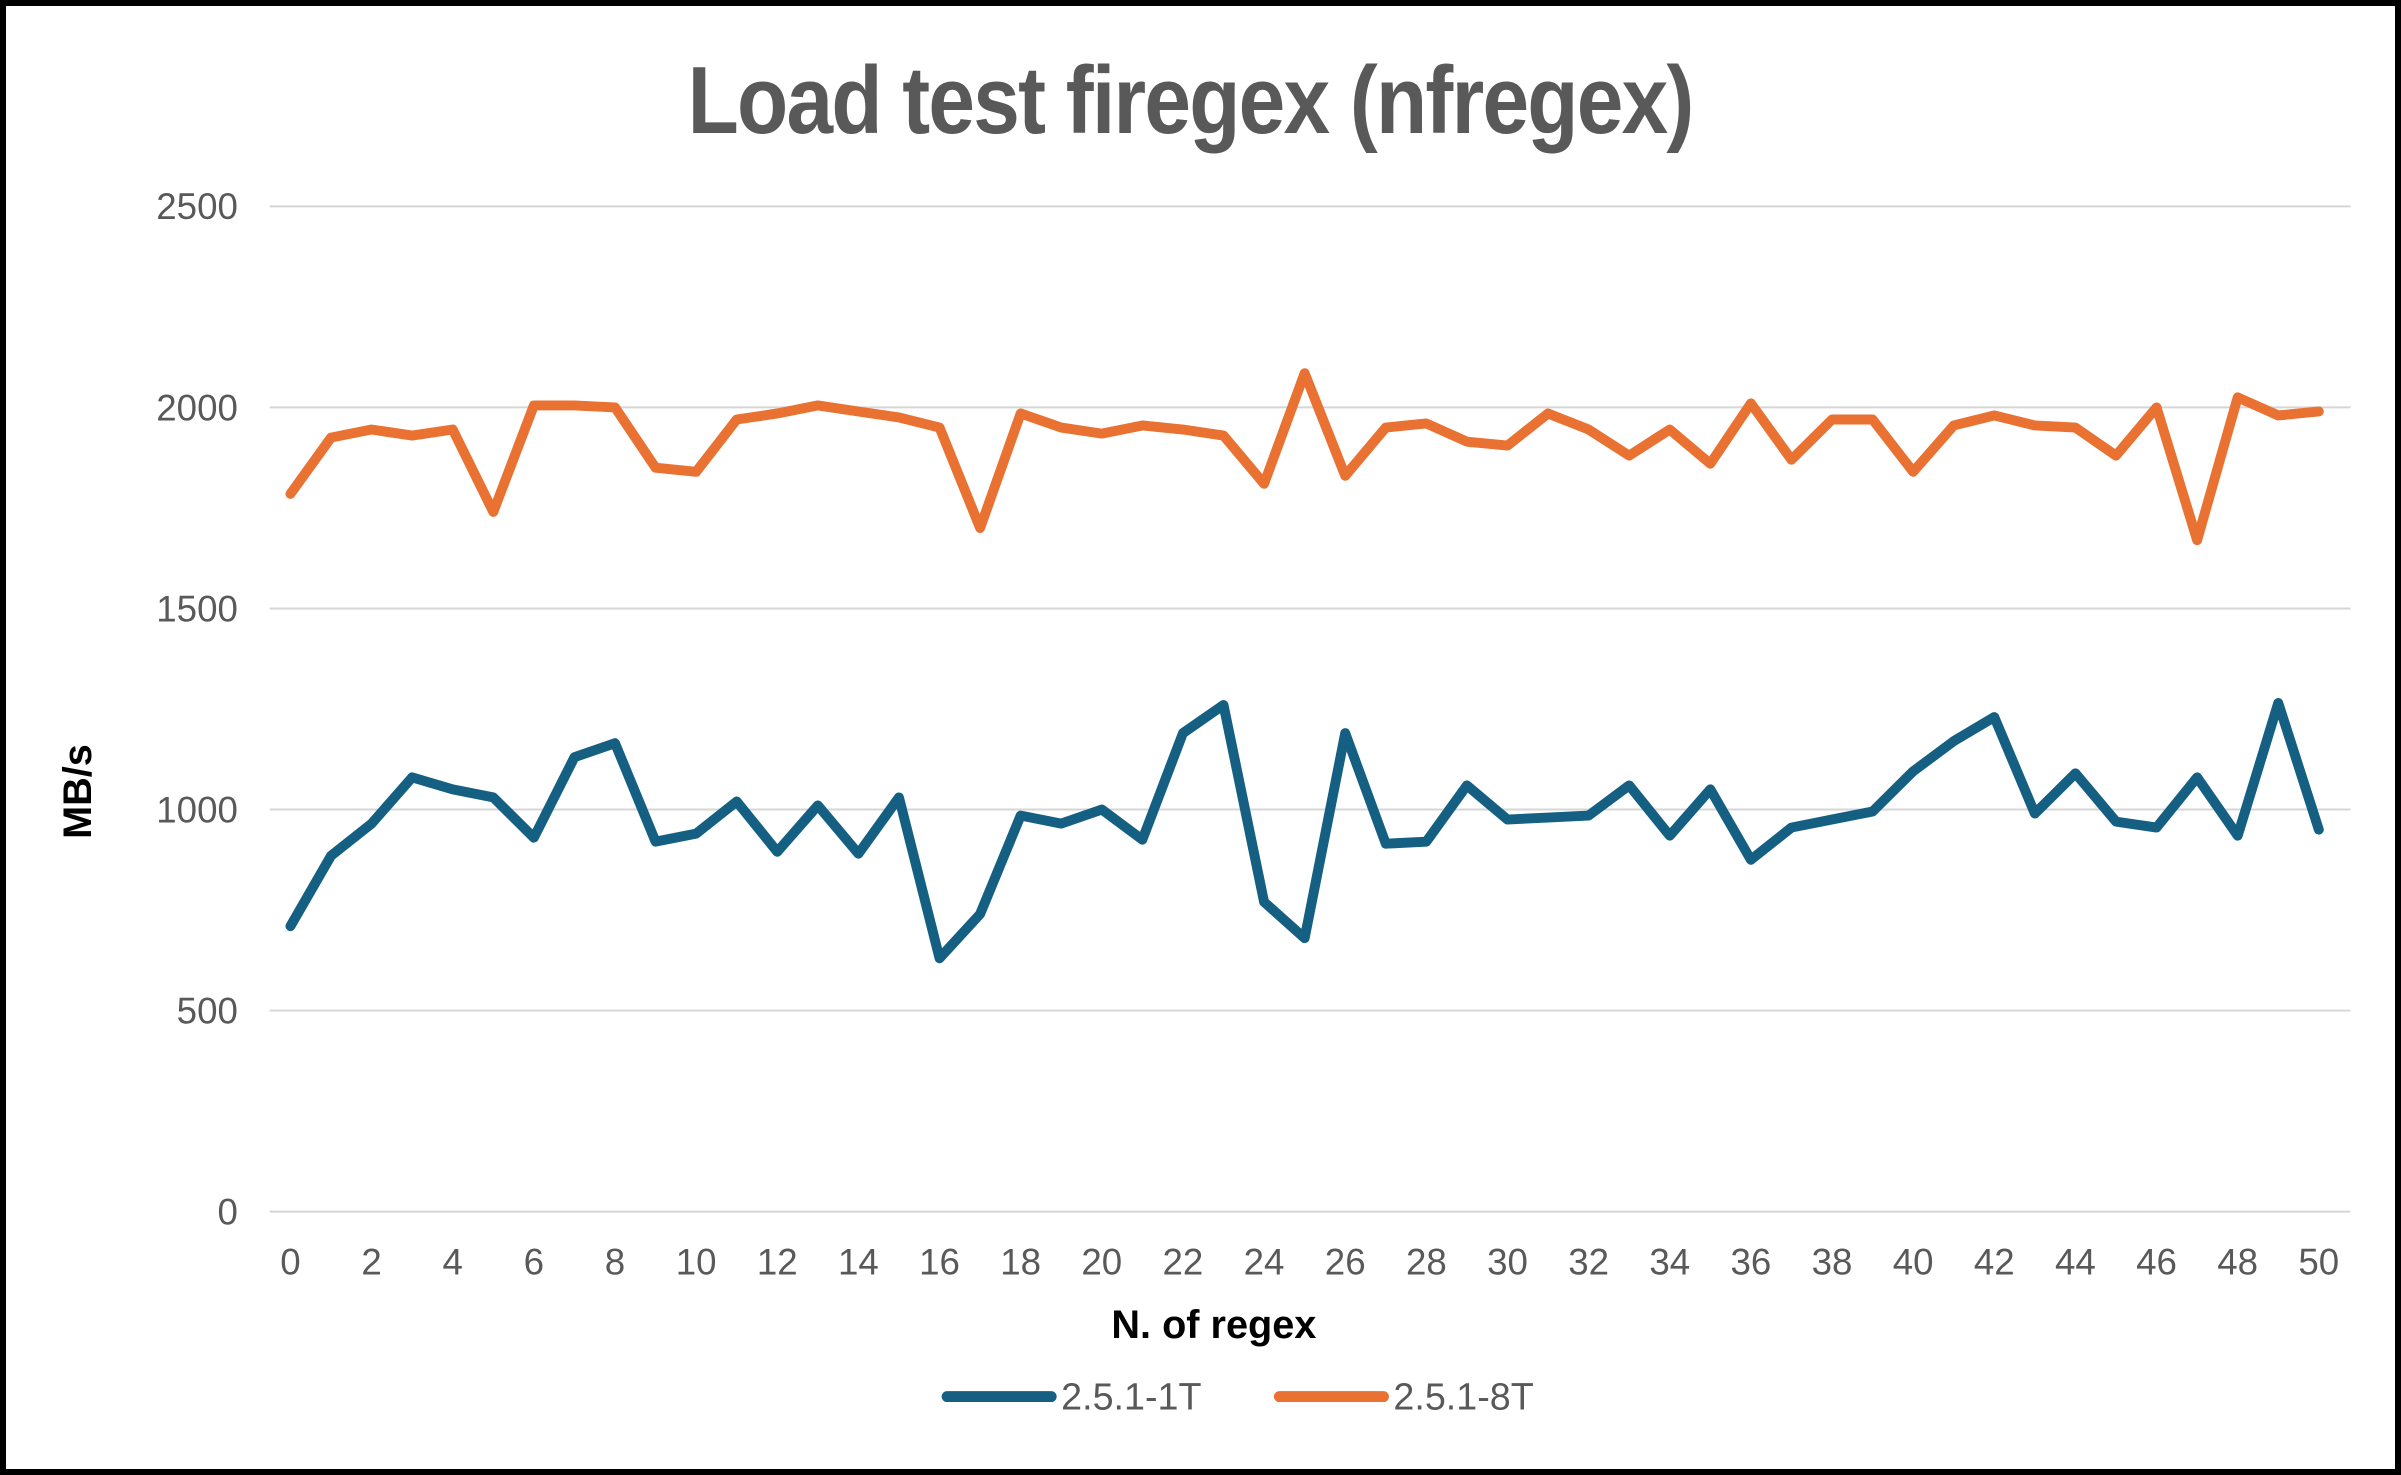  Describe the element at coordinates (453, 1262) in the screenshot. I see `x-tick-label-4: 4` at that location.